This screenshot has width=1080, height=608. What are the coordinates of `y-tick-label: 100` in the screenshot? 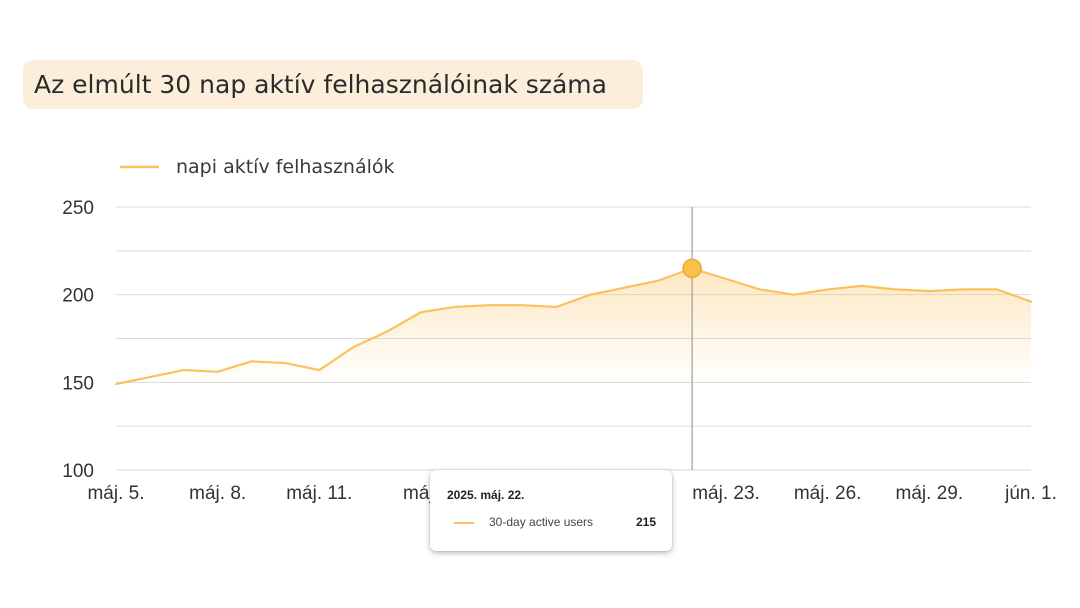 It's located at (78, 471).